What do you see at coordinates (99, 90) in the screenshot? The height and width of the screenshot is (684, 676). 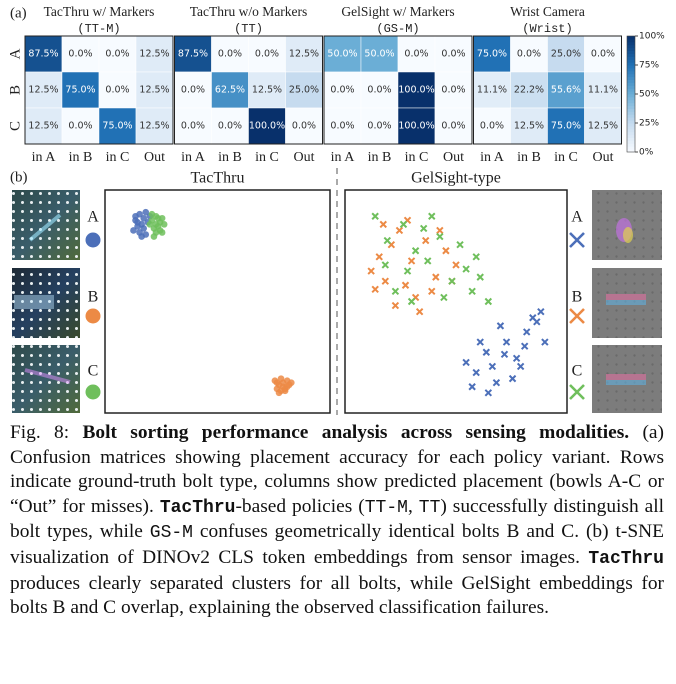 I see `matrix-frame` at bounding box center [99, 90].